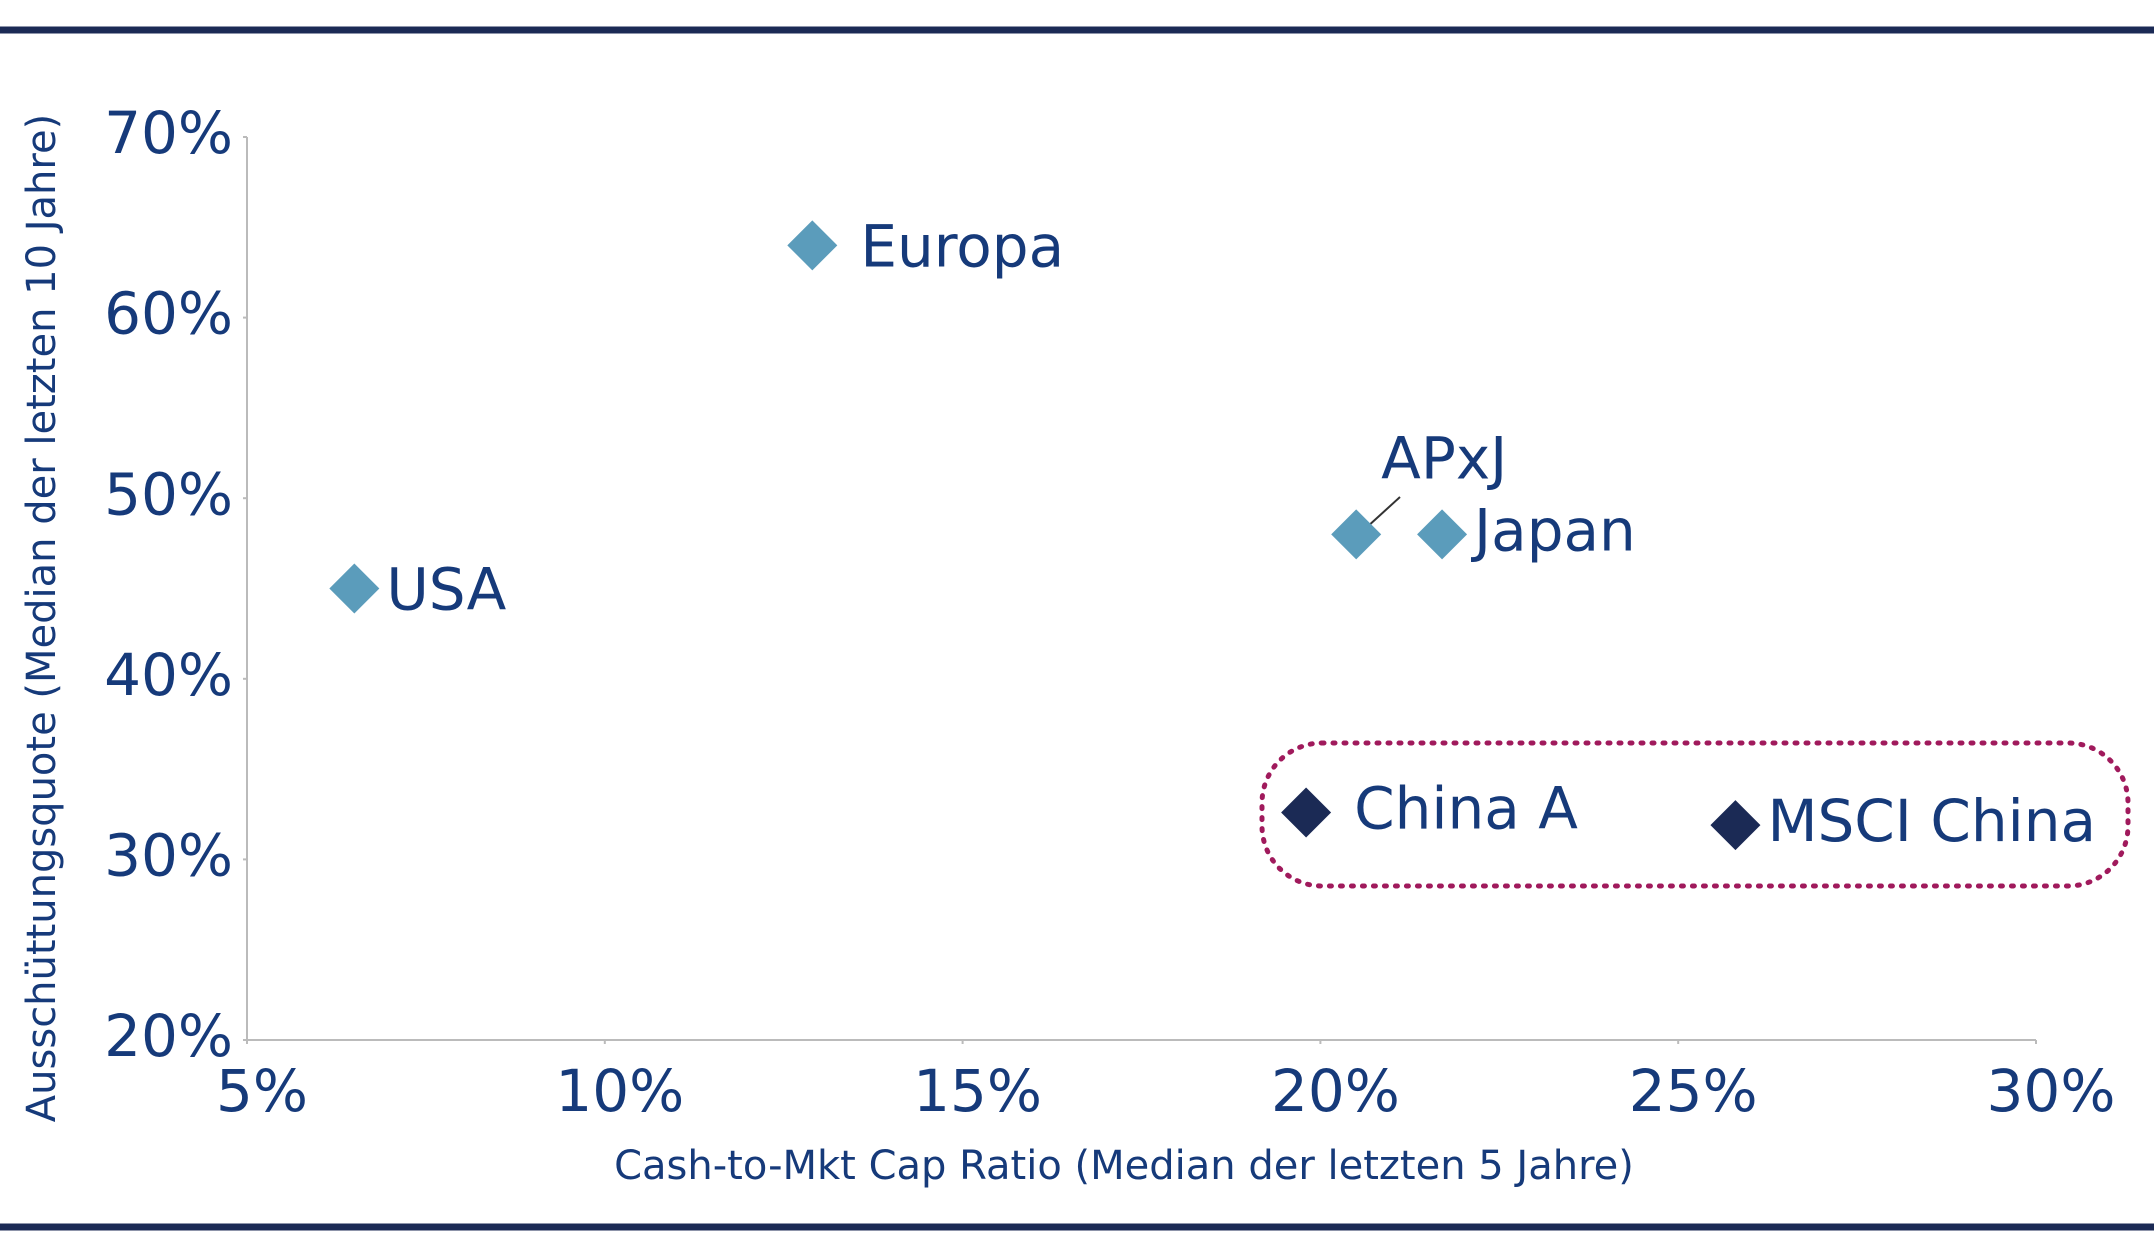 This screenshot has height=1250, width=2154. What do you see at coordinates (2051, 1091) in the screenshot?
I see `x-tick-label: 30%` at bounding box center [2051, 1091].